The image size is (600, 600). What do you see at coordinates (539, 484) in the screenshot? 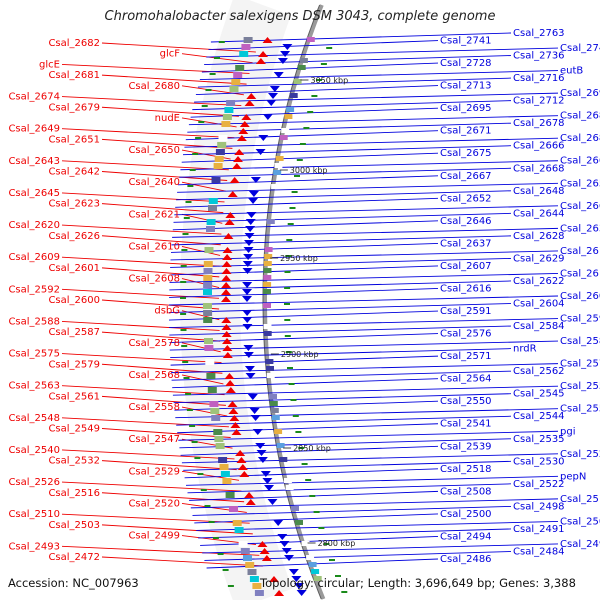
I see `gene-label: Csal_2522` at bounding box center [539, 484].